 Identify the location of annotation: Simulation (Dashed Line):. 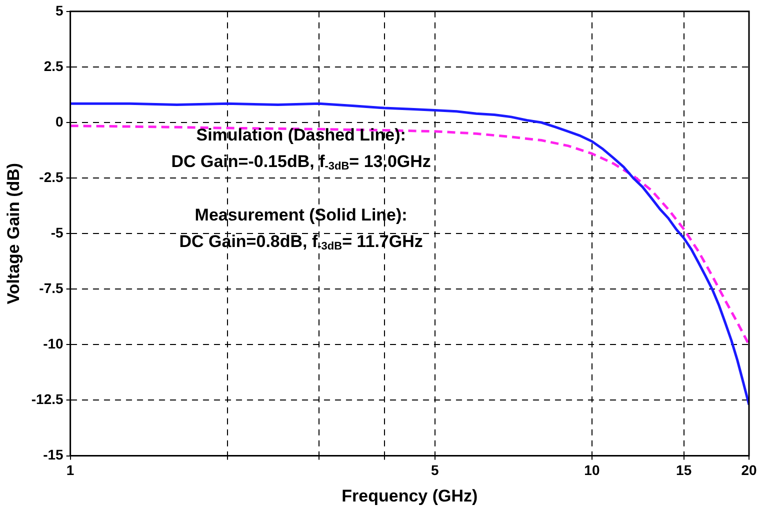
(301, 135).